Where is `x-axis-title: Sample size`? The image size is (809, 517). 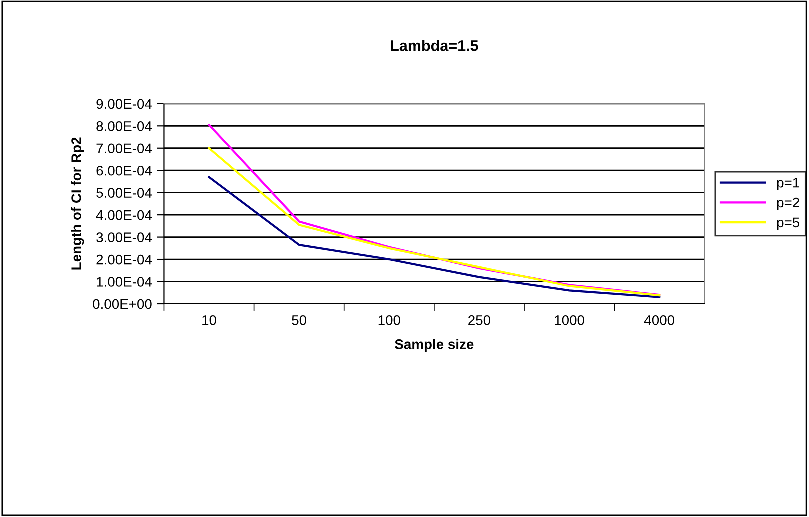
x-axis-title: Sample size is located at coordinates (434, 345).